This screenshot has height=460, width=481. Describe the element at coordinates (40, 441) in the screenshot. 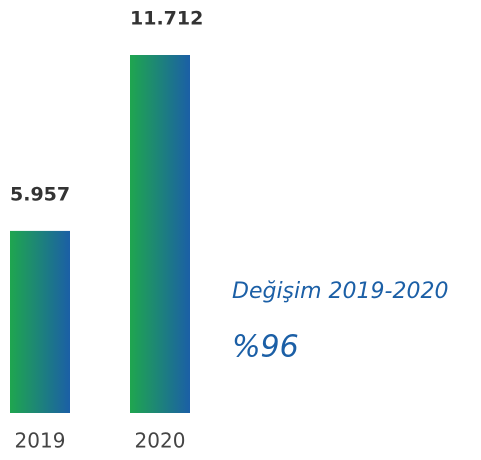

I see `x-tick-label: 2019` at that location.